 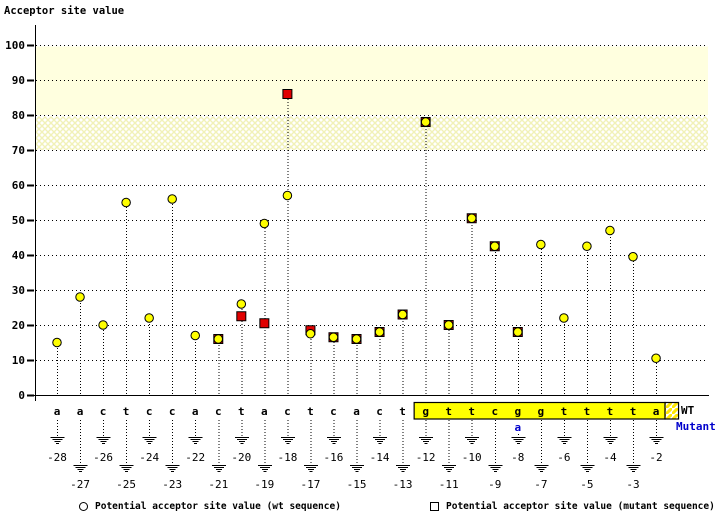 I want to click on y-tick-label: 10, so click(x=18, y=360).